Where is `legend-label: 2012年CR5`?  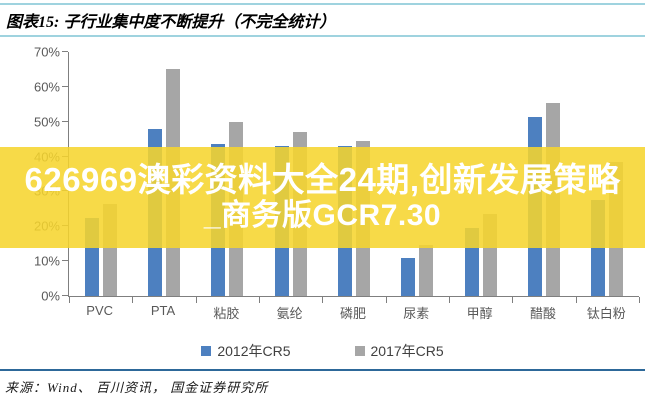 legend-label: 2012年CR5 is located at coordinates (254, 351).